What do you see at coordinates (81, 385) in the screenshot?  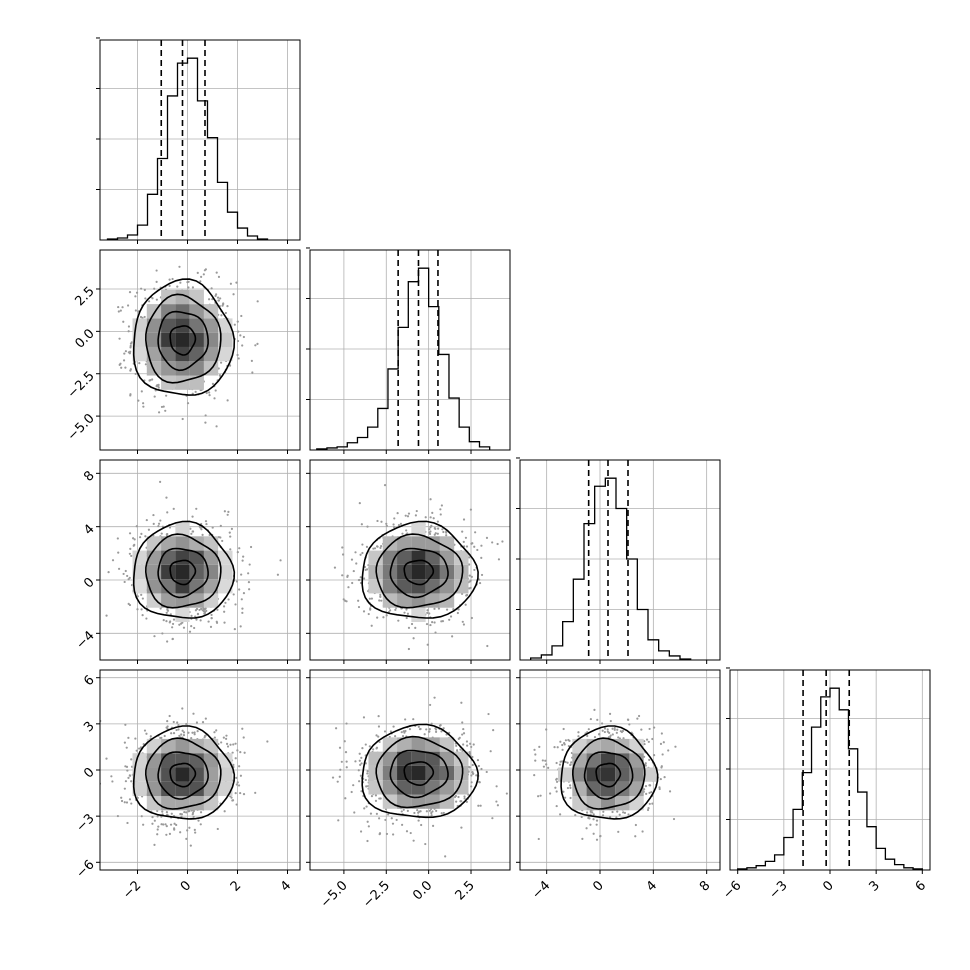 I see `y-tick-label: −2.5` at bounding box center [81, 385].